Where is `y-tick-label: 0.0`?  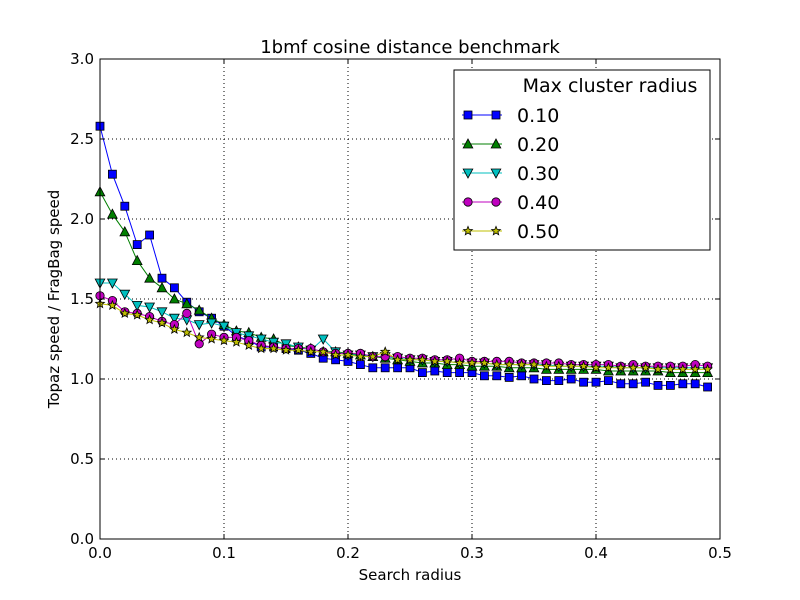
y-tick-label: 0.0 is located at coordinates (82, 539).